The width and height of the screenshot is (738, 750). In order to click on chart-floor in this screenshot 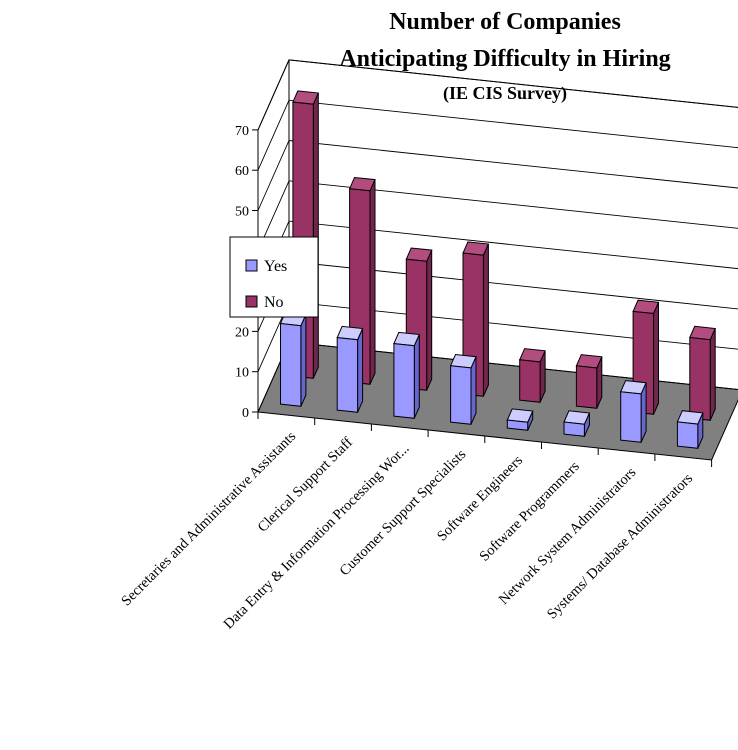, I will do `click(497, 401)`.